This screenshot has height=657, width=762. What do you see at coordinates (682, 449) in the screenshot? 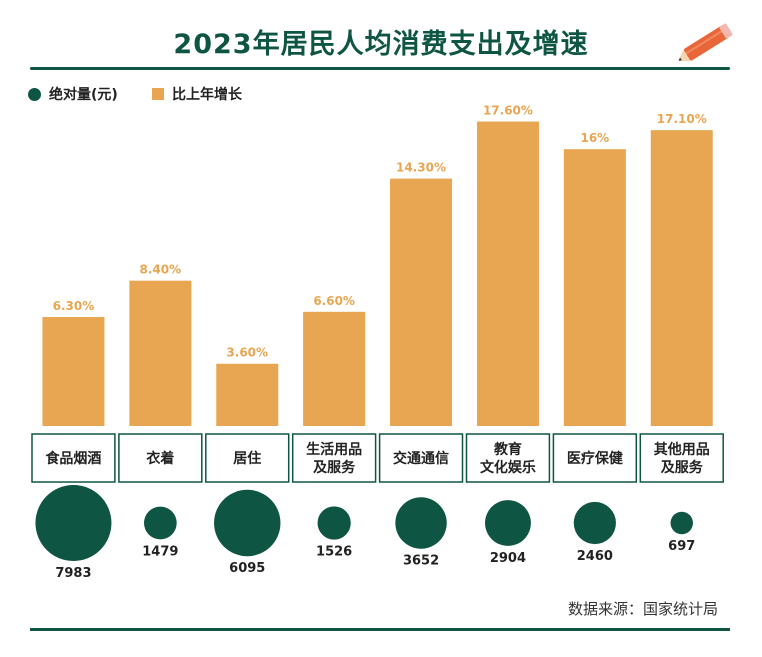
I see `category-label: 其他用品` at bounding box center [682, 449].